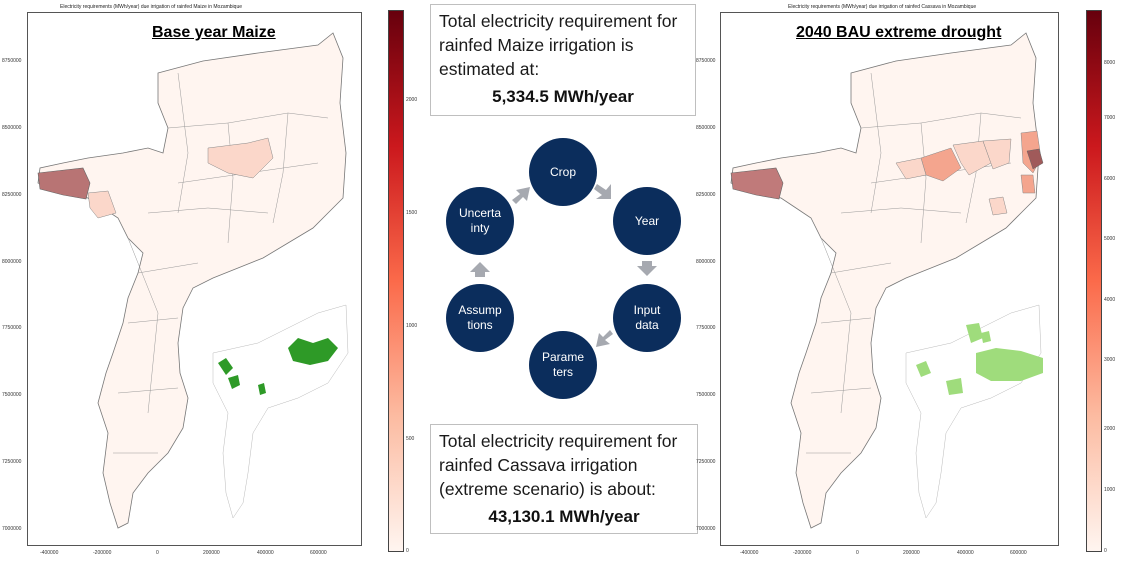 This screenshot has width=1129, height=562. What do you see at coordinates (214, 32) in the screenshot?
I see `left-map-heading: Base year Maize` at bounding box center [214, 32].